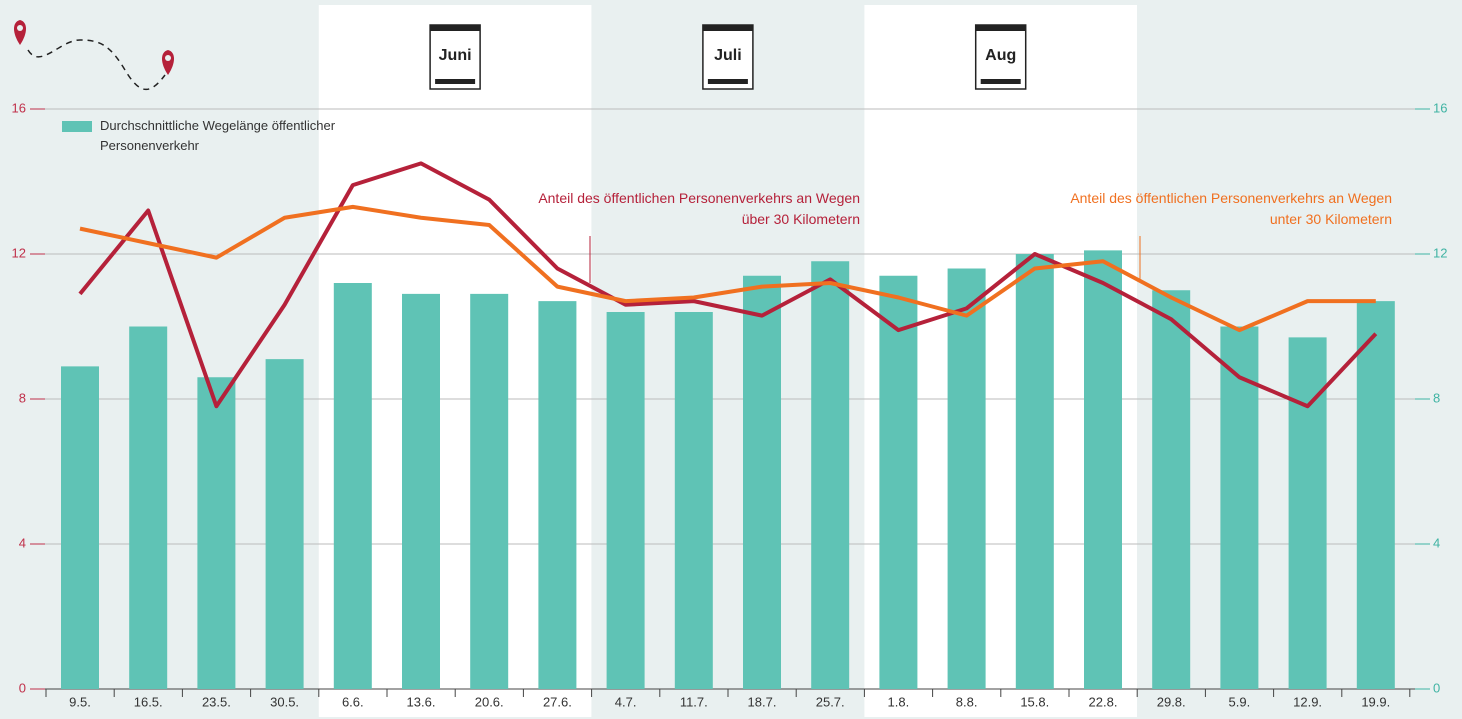  I want to click on y2-tick-label: 8, so click(1436, 397).